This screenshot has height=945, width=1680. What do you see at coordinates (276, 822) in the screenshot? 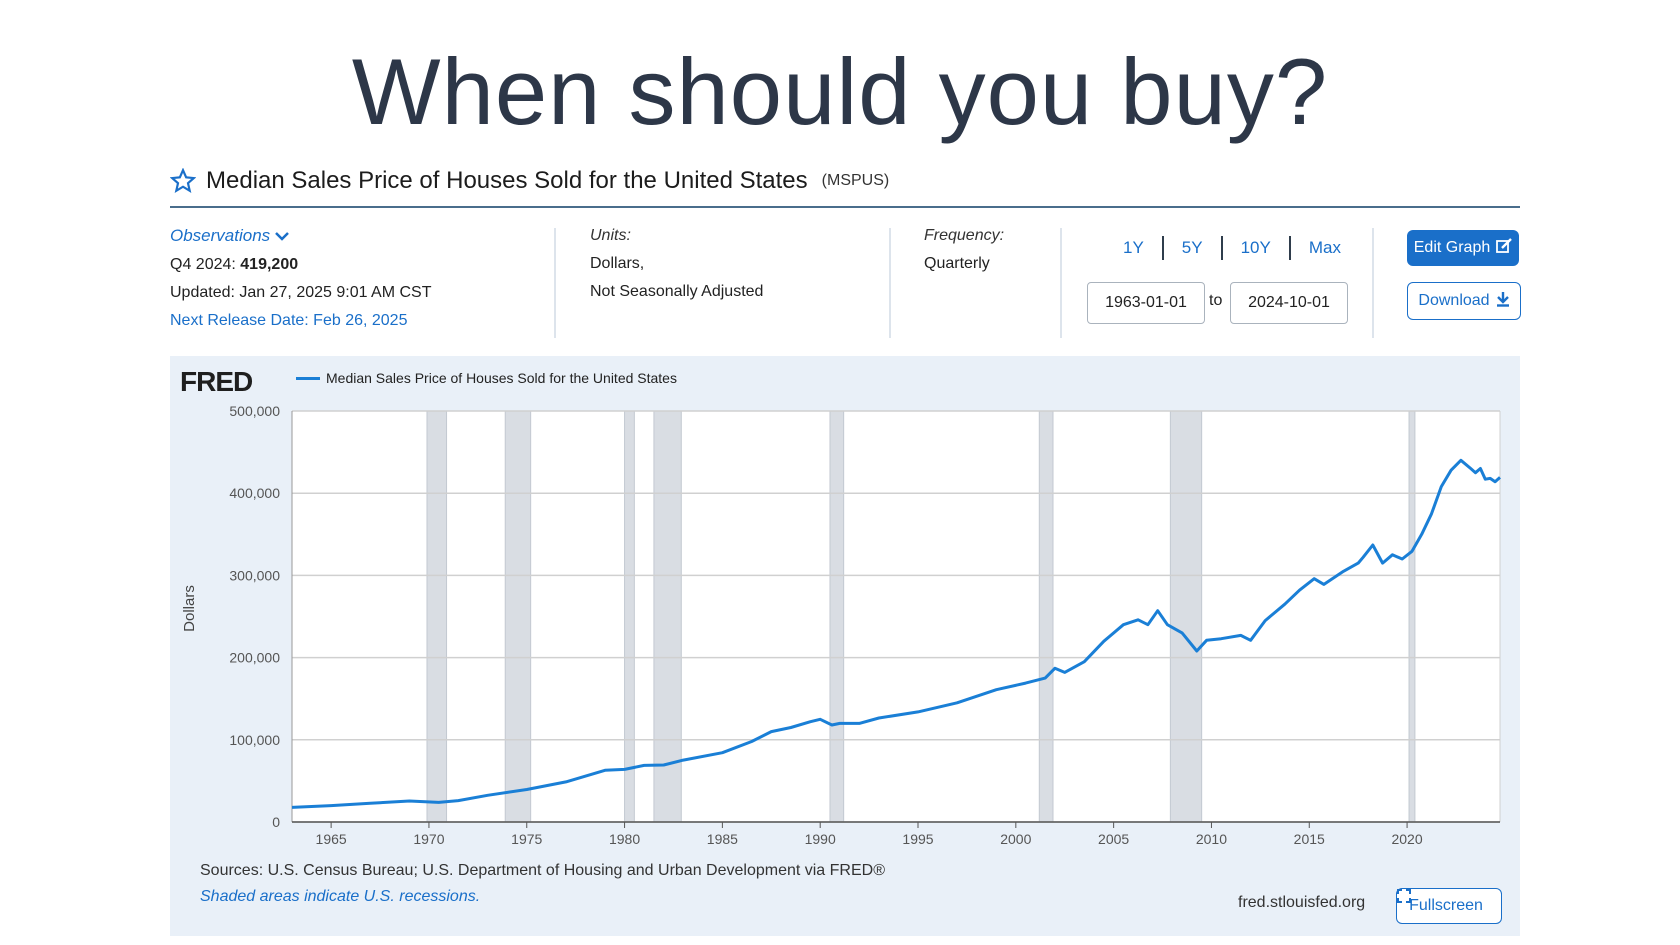
I see `y-tick-label: 0` at bounding box center [276, 822].